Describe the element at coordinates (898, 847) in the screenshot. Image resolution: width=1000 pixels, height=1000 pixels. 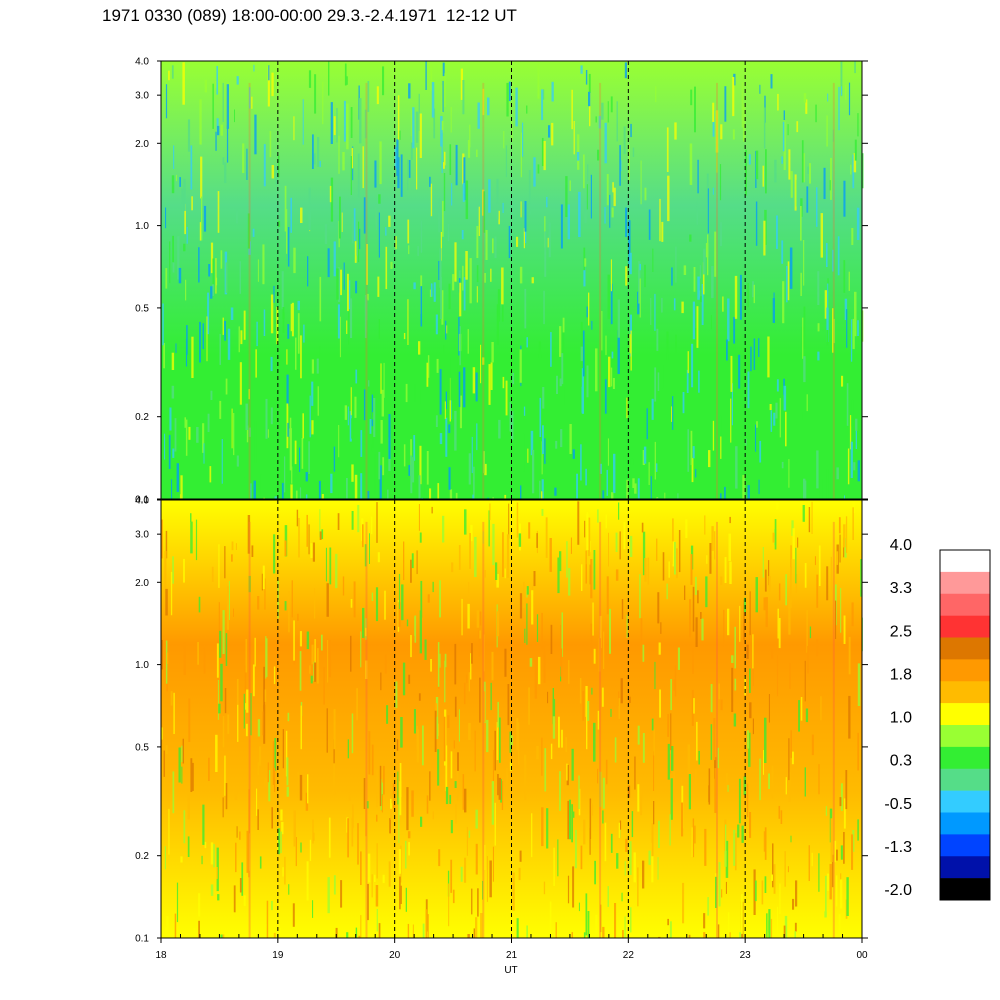
I see `colorbar-label: -1.3` at that location.